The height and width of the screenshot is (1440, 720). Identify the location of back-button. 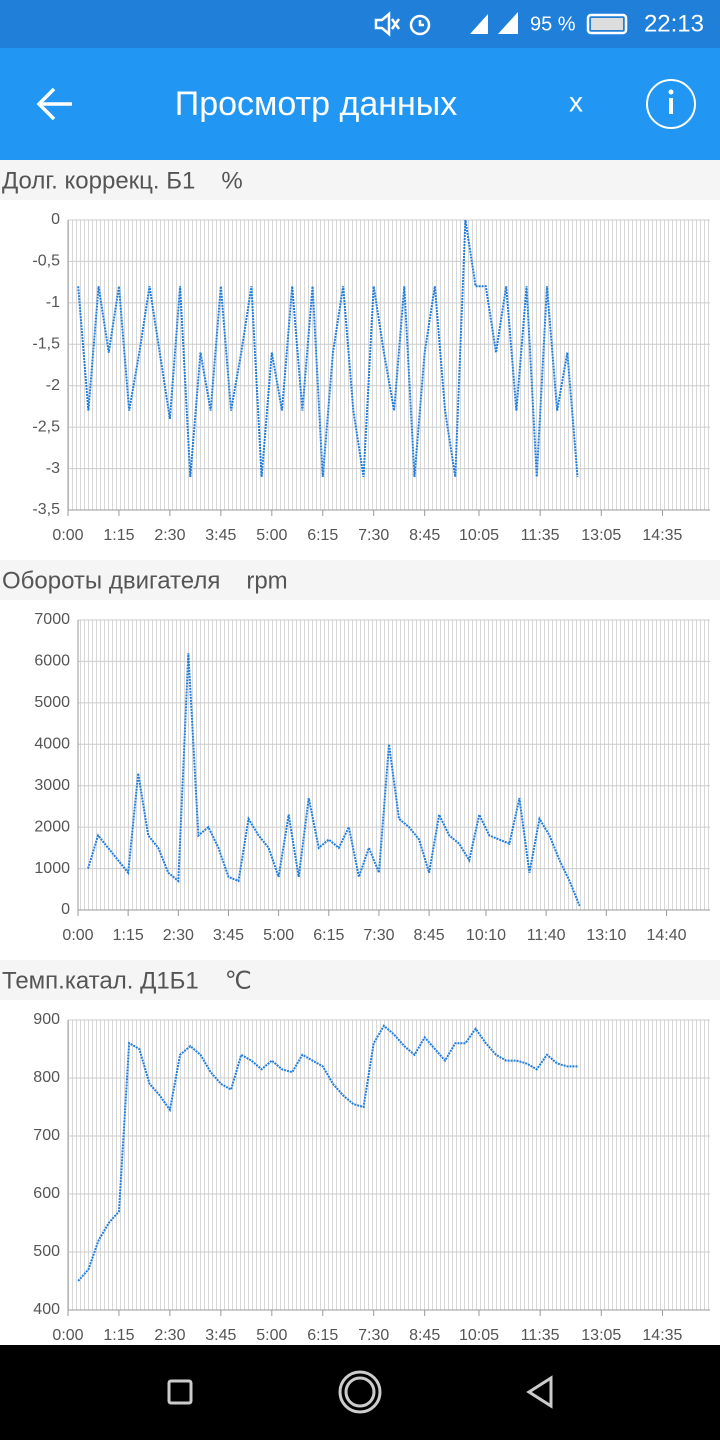
(54, 104).